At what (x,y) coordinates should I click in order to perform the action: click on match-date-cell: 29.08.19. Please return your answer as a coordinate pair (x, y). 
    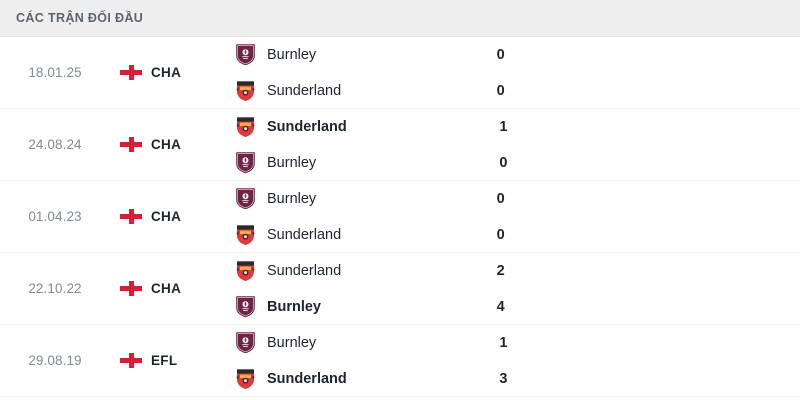
    Looking at the image, I should click on (55, 360).